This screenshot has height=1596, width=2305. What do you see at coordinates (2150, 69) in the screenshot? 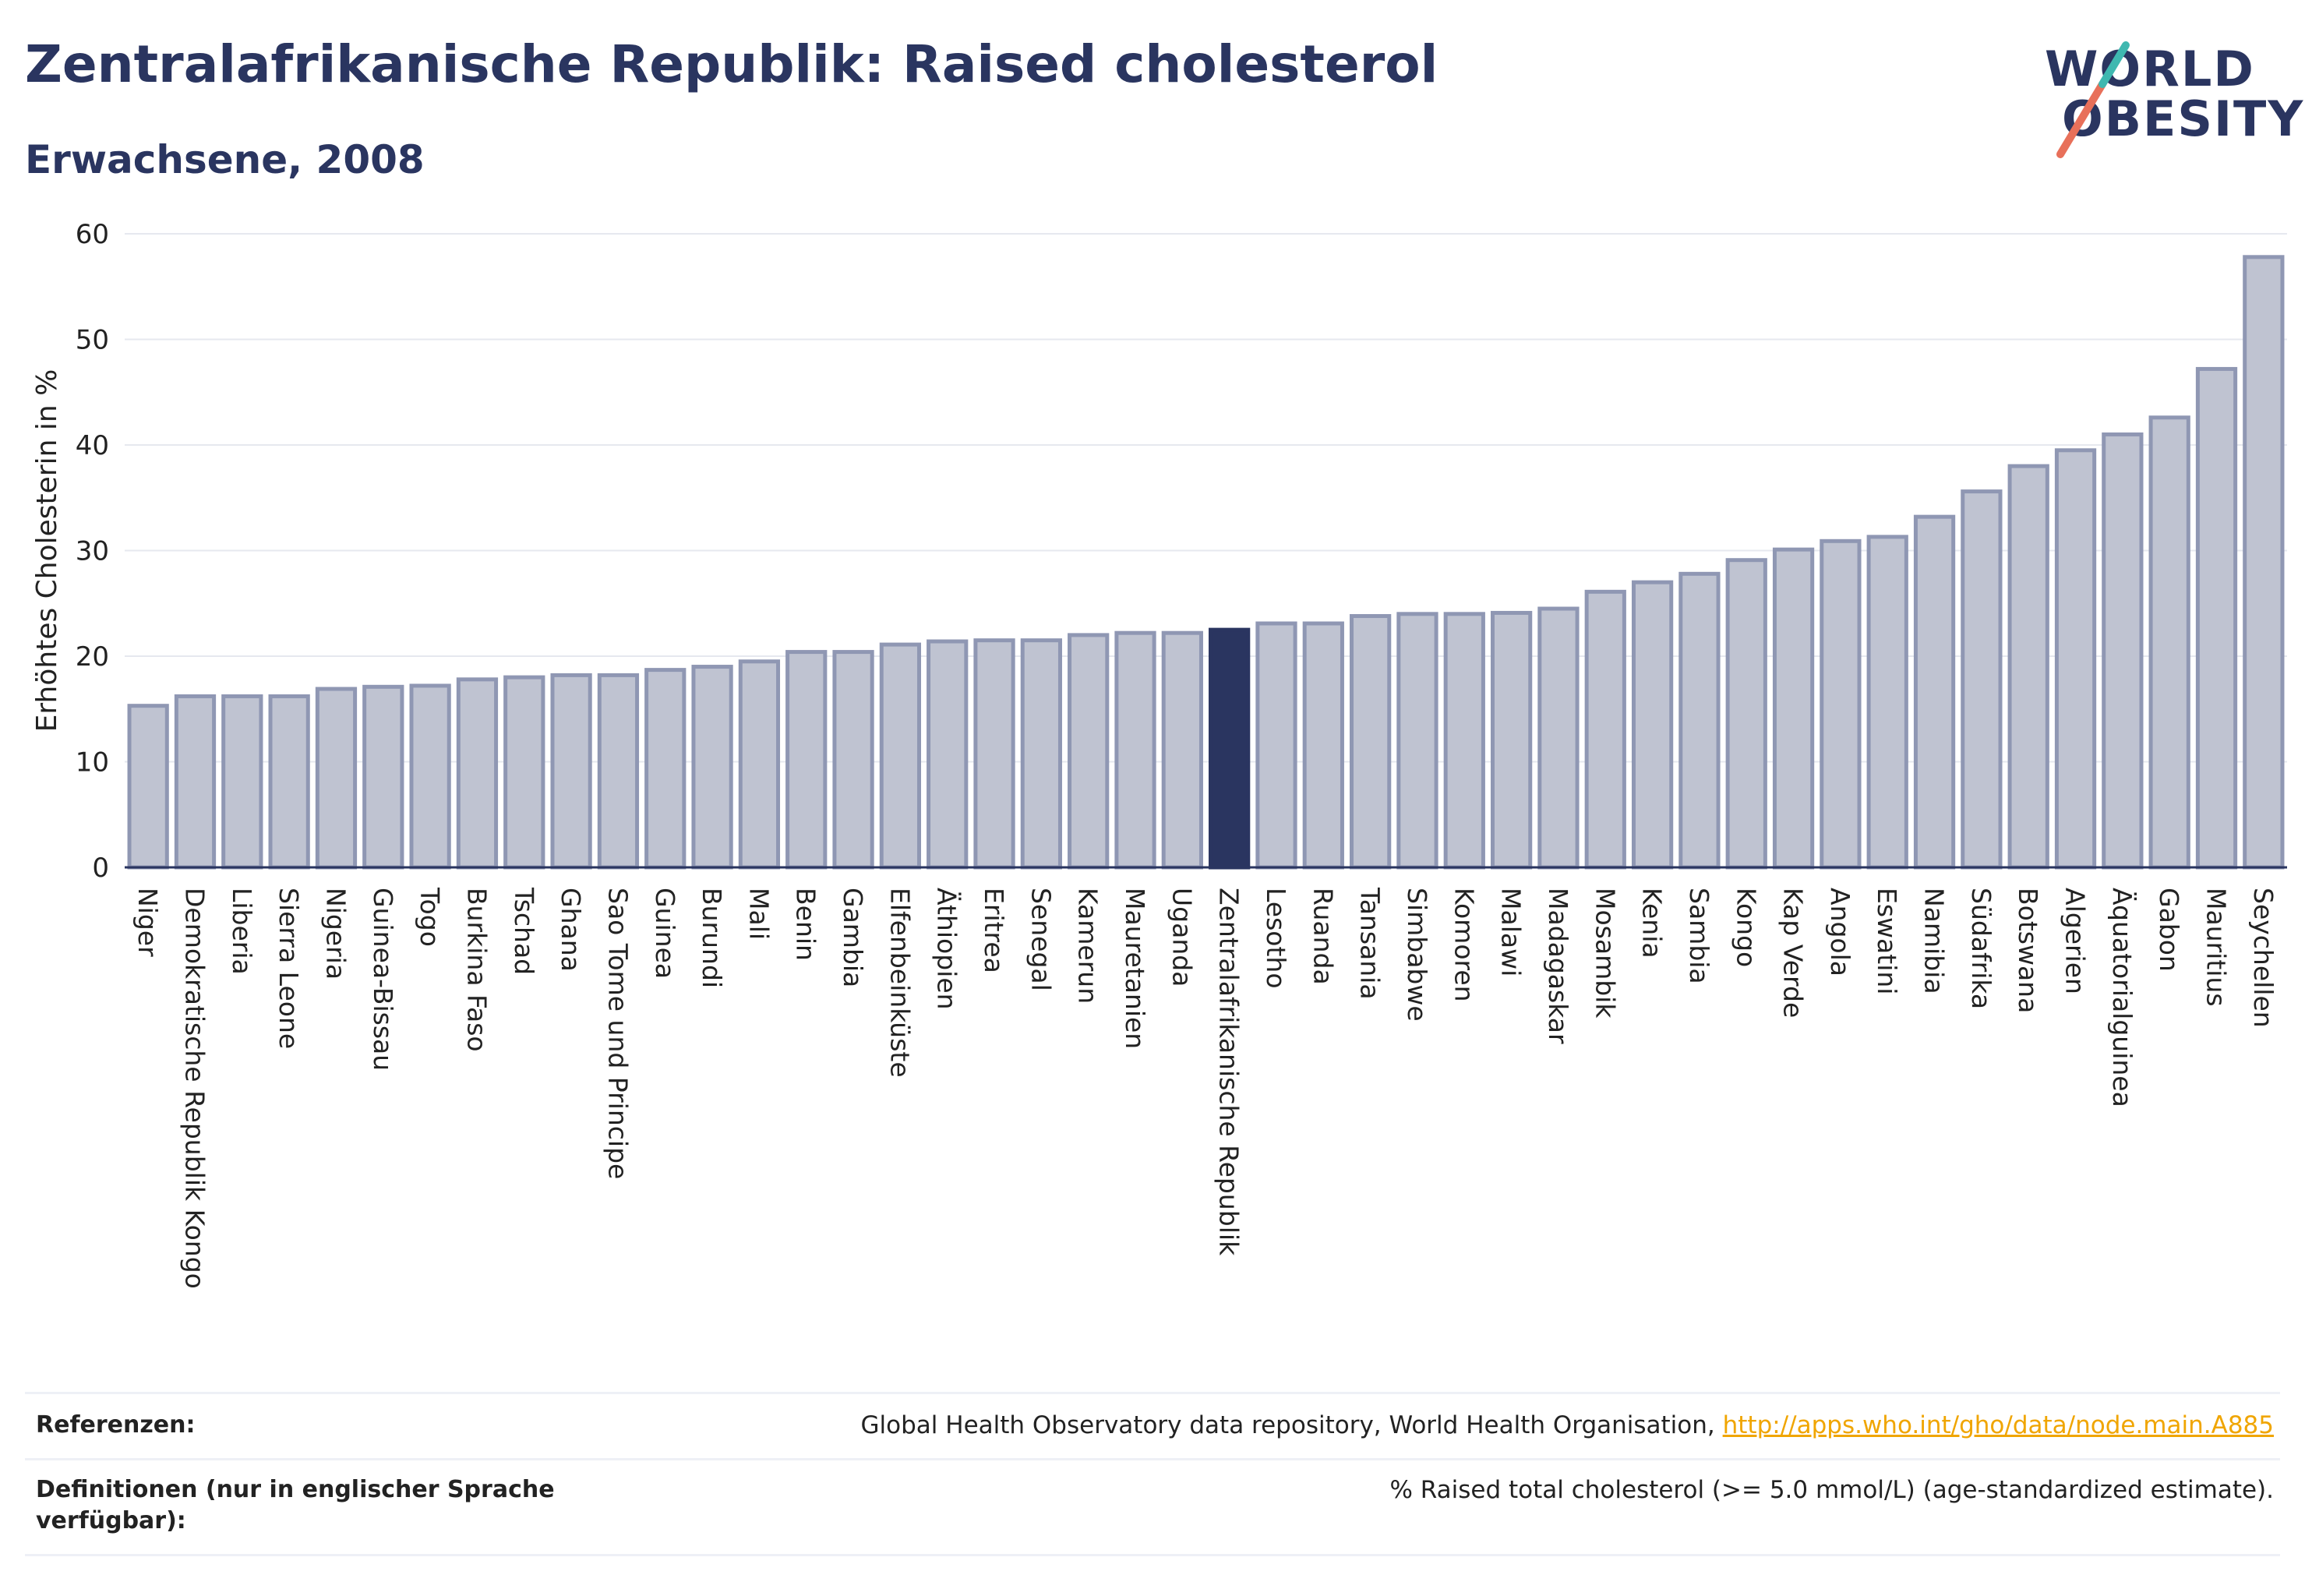
I see `logo-word-world: WORLD` at bounding box center [2150, 69].